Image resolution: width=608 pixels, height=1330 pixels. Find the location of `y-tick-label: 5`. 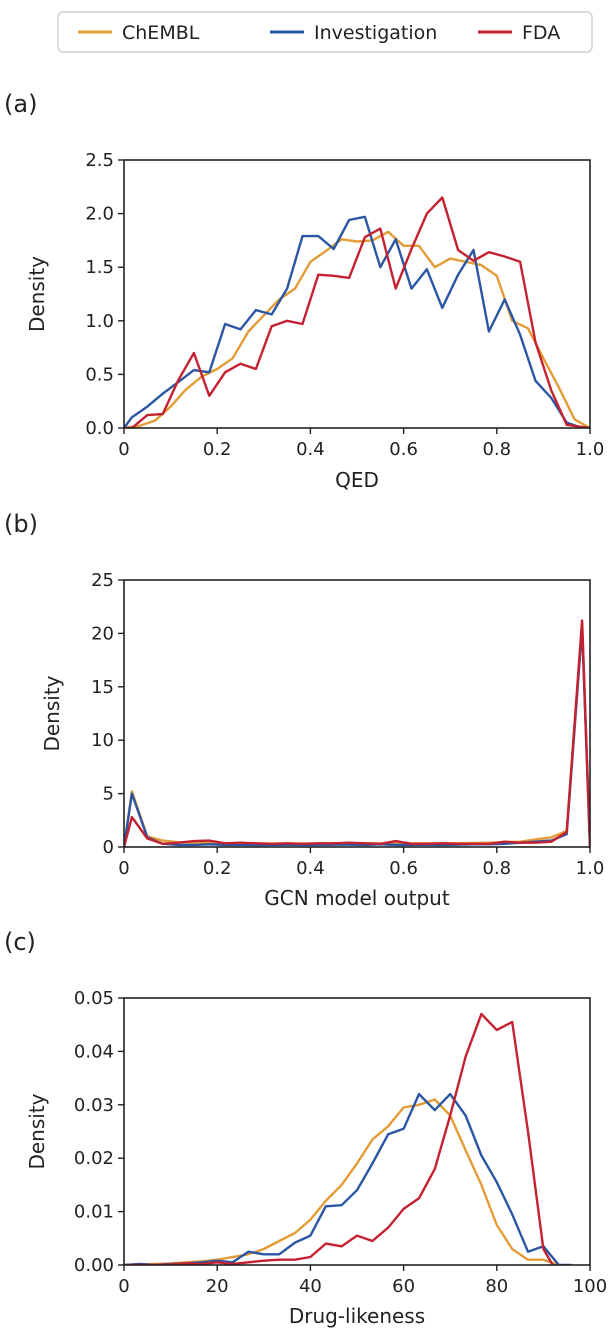

y-tick-label: 5 is located at coordinates (108, 794).